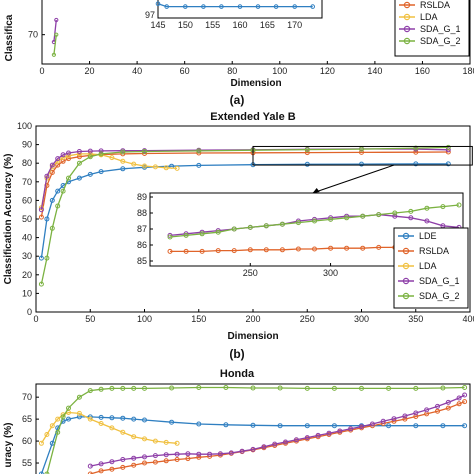  Describe the element at coordinates (239, 25) in the screenshot. I see `chart-top-inset-x-tick-label: 160` at that location.